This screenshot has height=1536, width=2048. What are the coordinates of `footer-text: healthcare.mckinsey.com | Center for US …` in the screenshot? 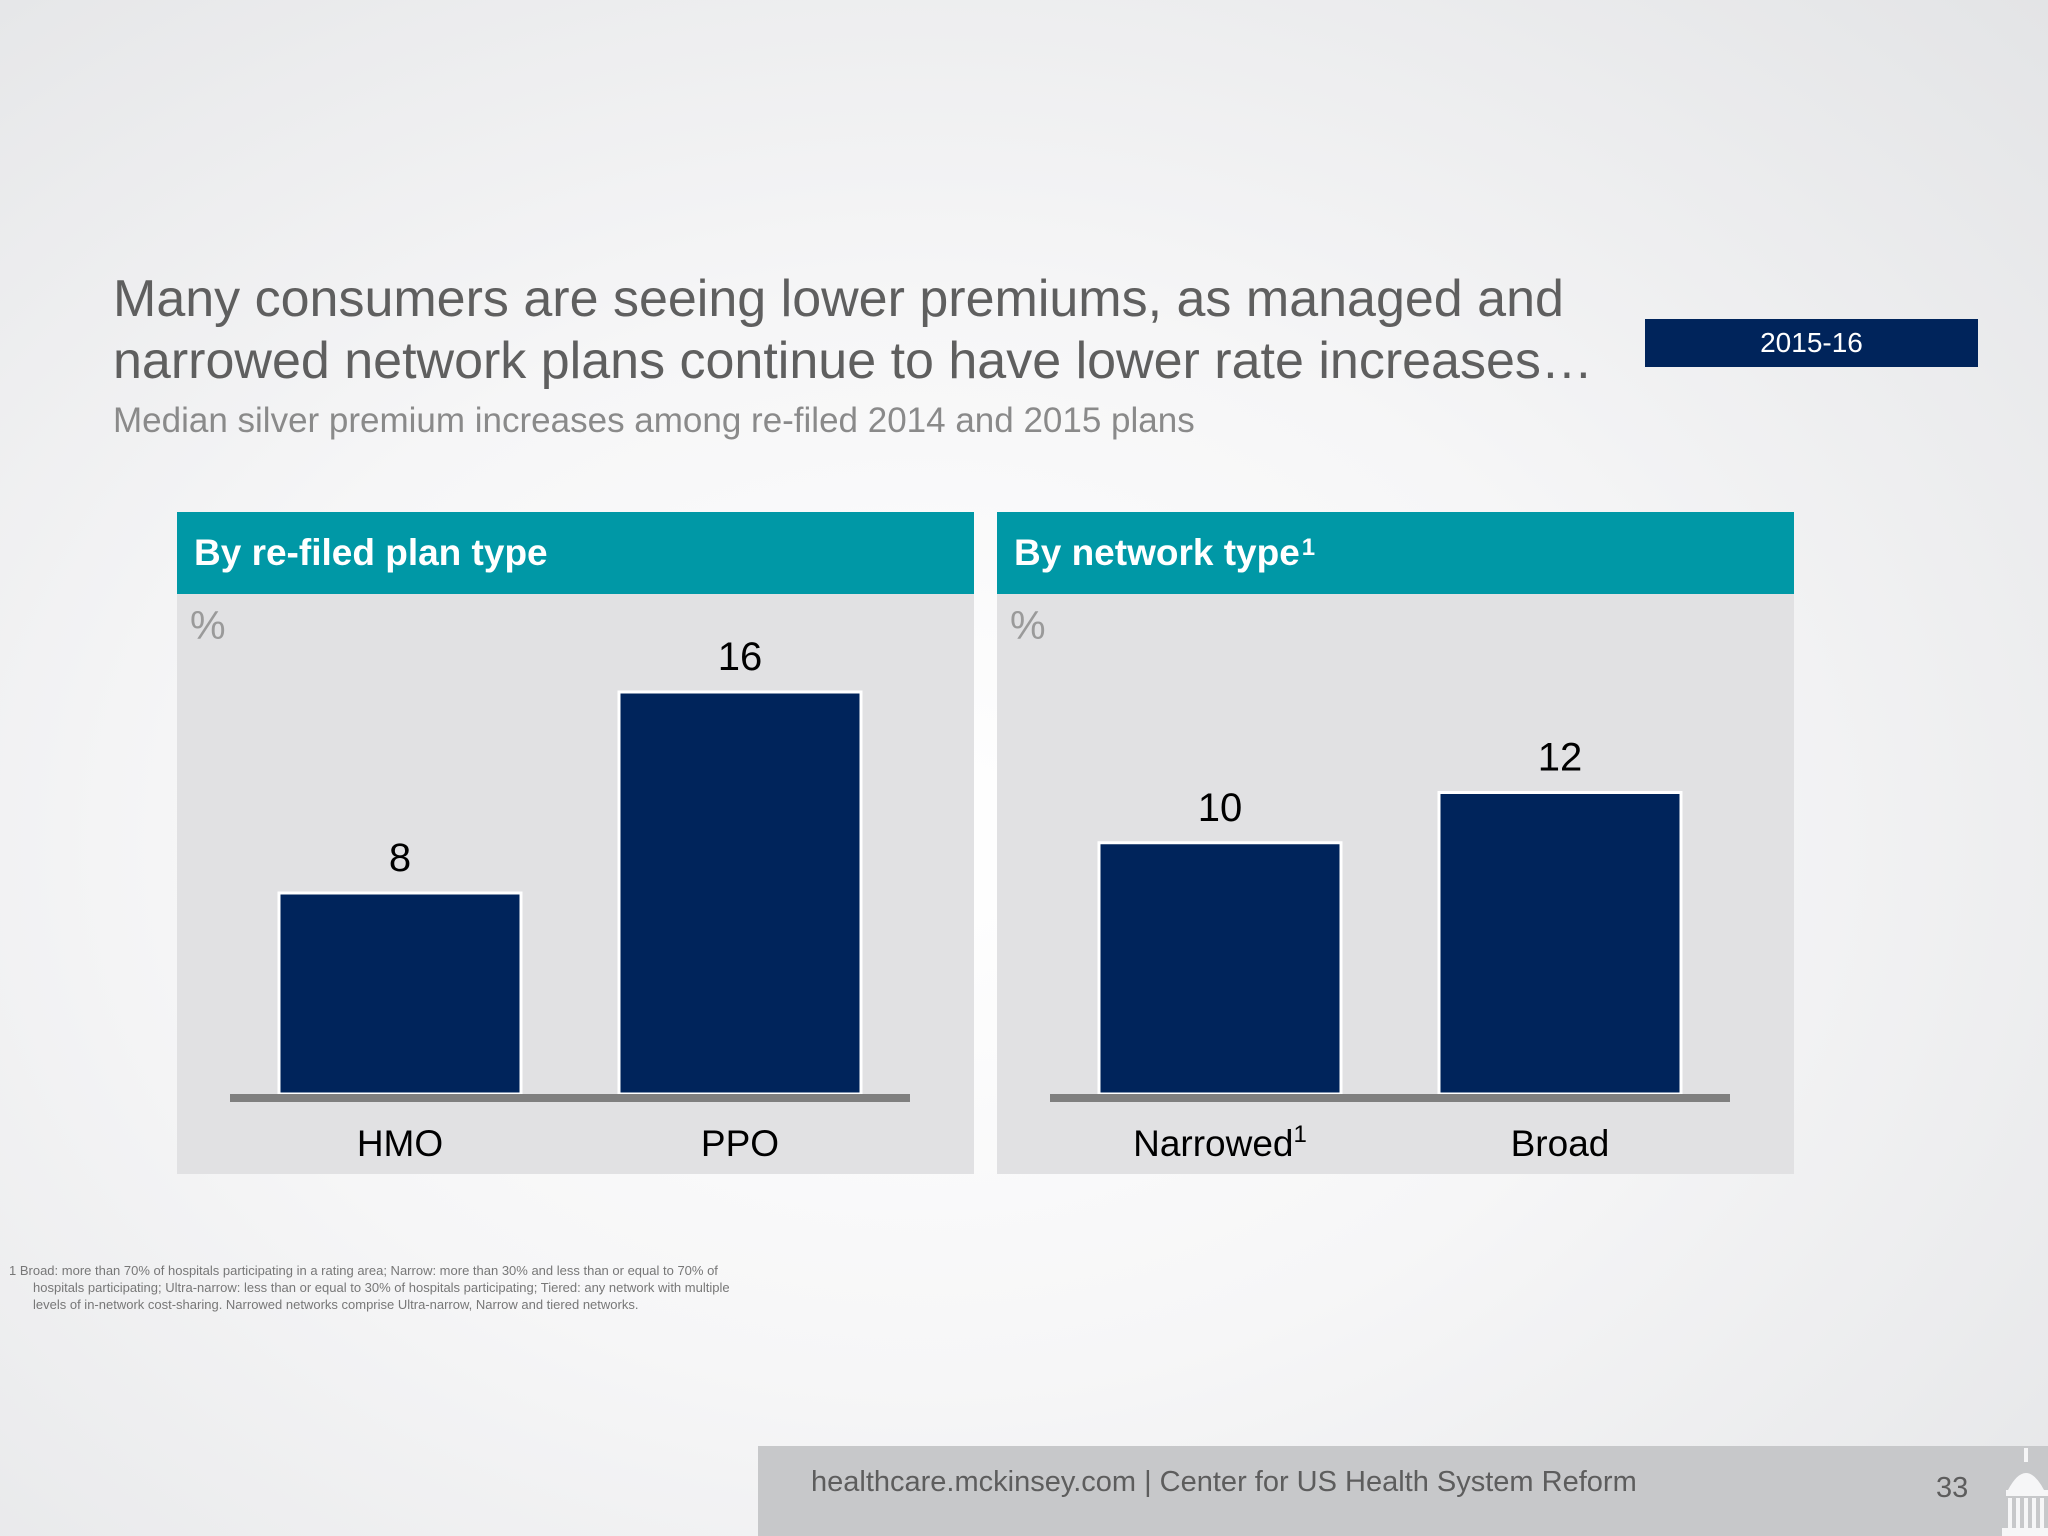 It's located at (1224, 1482).